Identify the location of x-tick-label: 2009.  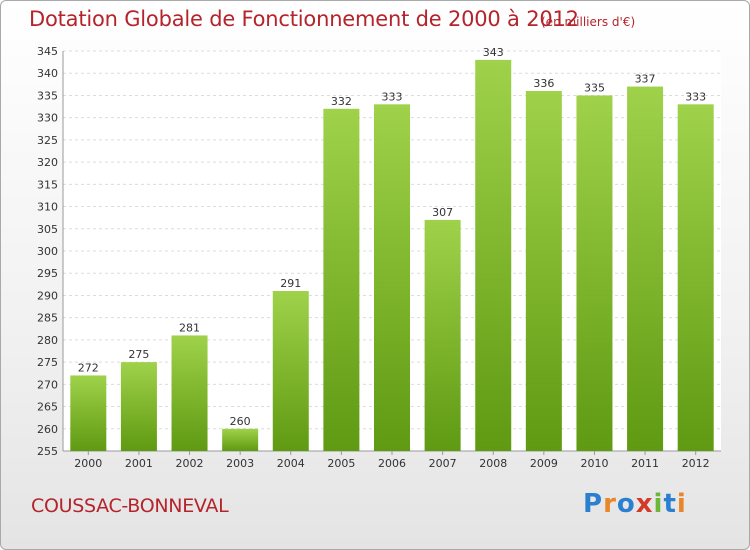
(544, 463).